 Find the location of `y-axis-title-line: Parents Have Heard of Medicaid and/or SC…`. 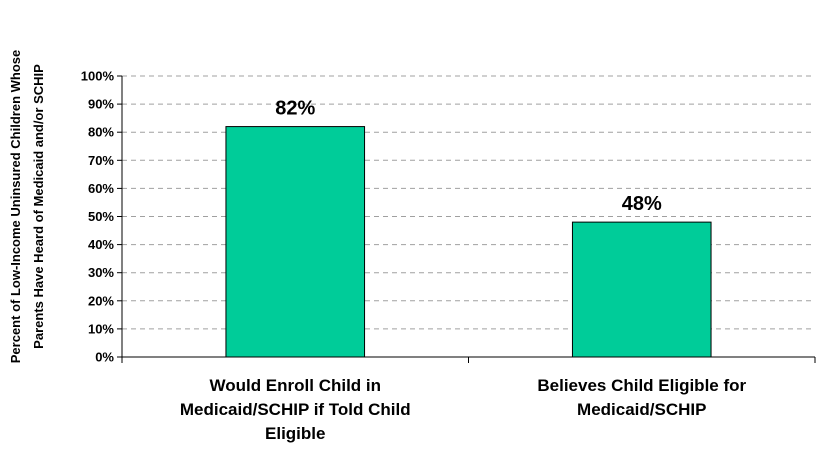

y-axis-title-line: Parents Have Heard of Medicaid and/or SC… is located at coordinates (38, 206).